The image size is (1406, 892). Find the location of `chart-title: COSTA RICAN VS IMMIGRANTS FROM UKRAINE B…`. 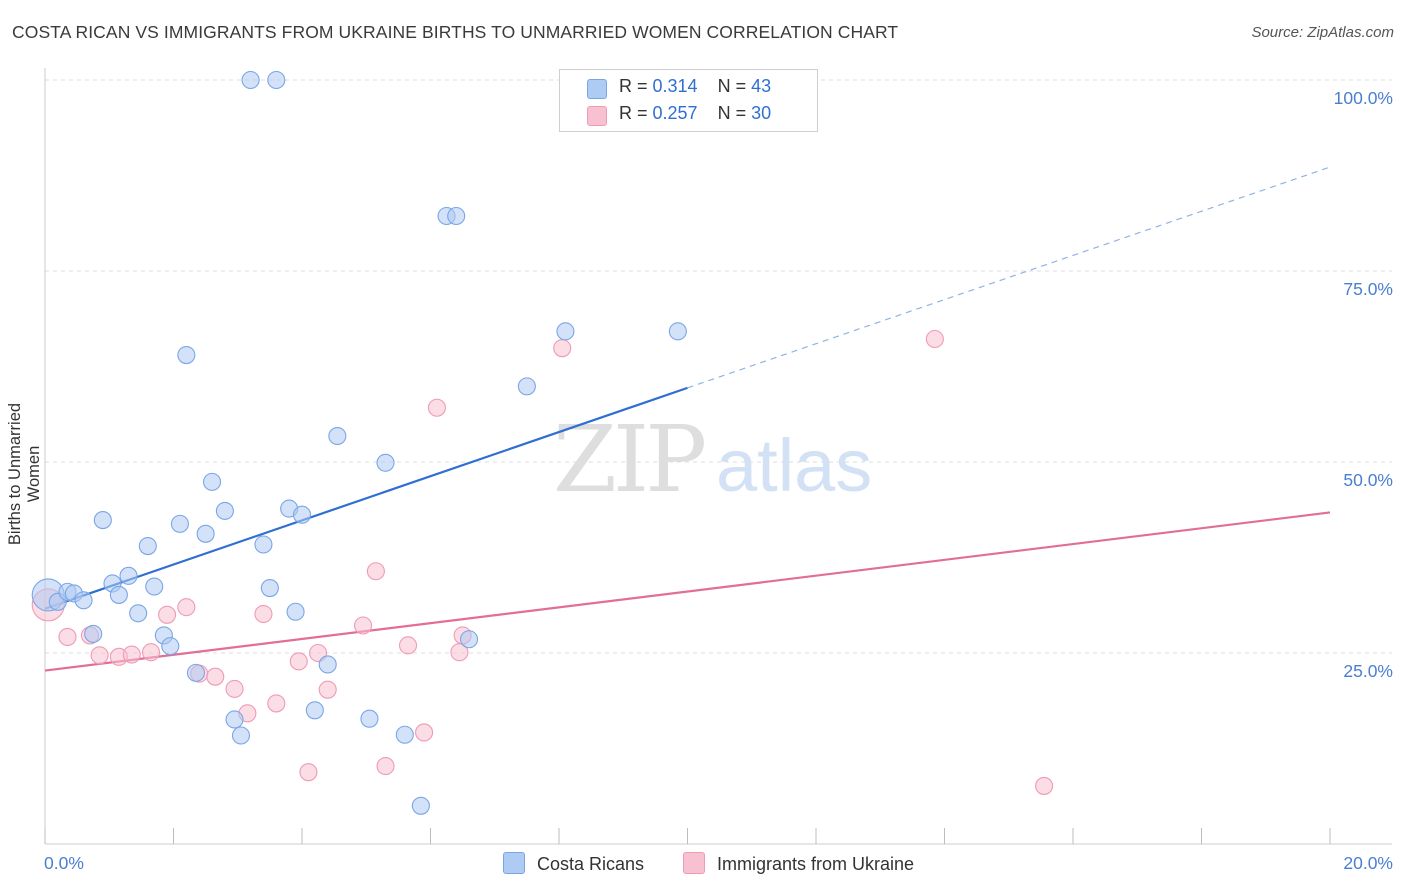

chart-title: COSTA RICAN VS IMMIGRANTS FROM UKRAINE B… is located at coordinates (455, 32).